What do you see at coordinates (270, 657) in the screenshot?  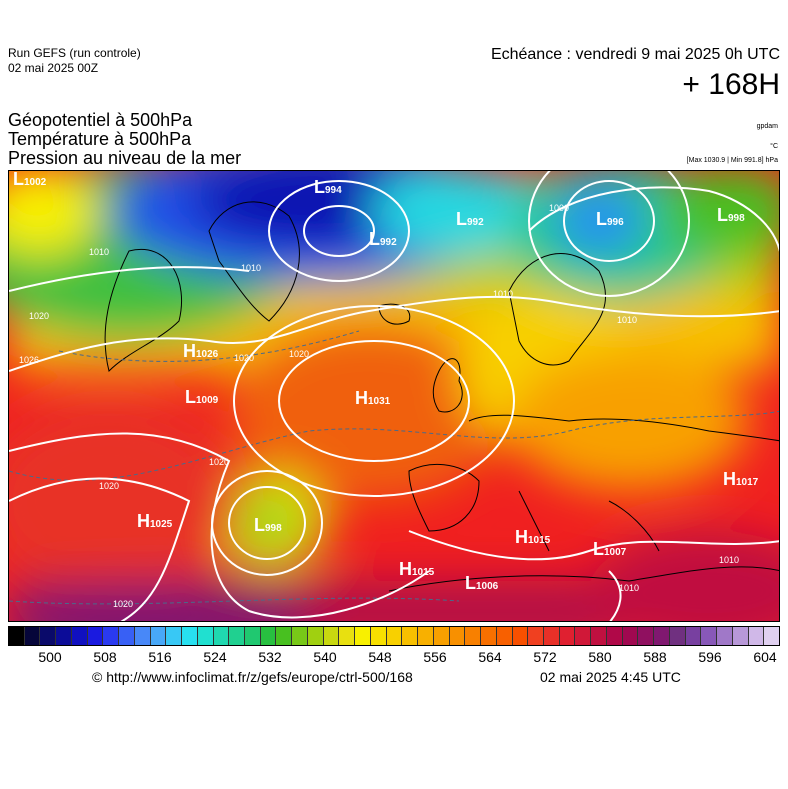 I see `colorbar-tick-label: 532` at bounding box center [270, 657].